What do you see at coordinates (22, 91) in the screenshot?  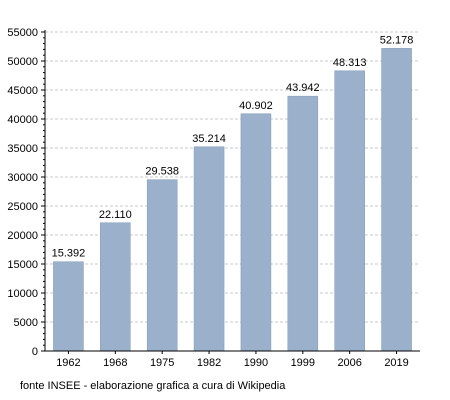 I see `y-tick-label: 45000` at bounding box center [22, 91].